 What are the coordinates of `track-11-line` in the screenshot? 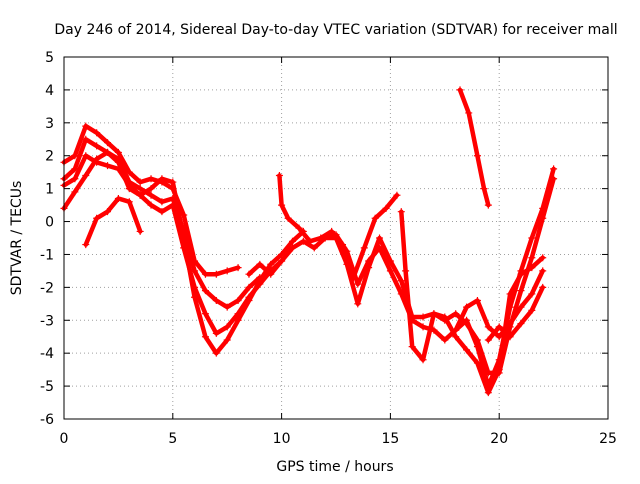 It's located at (515, 314).